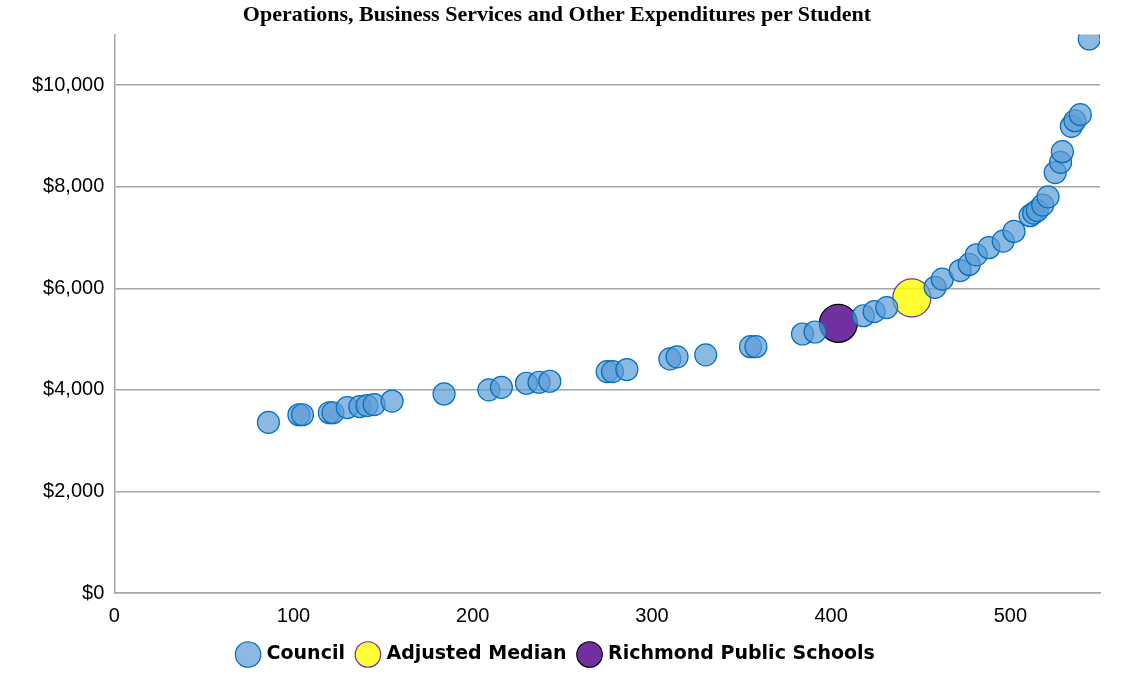 The image size is (1144, 690). What do you see at coordinates (1010, 614) in the screenshot?
I see `x-tick-label: 500` at bounding box center [1010, 614].